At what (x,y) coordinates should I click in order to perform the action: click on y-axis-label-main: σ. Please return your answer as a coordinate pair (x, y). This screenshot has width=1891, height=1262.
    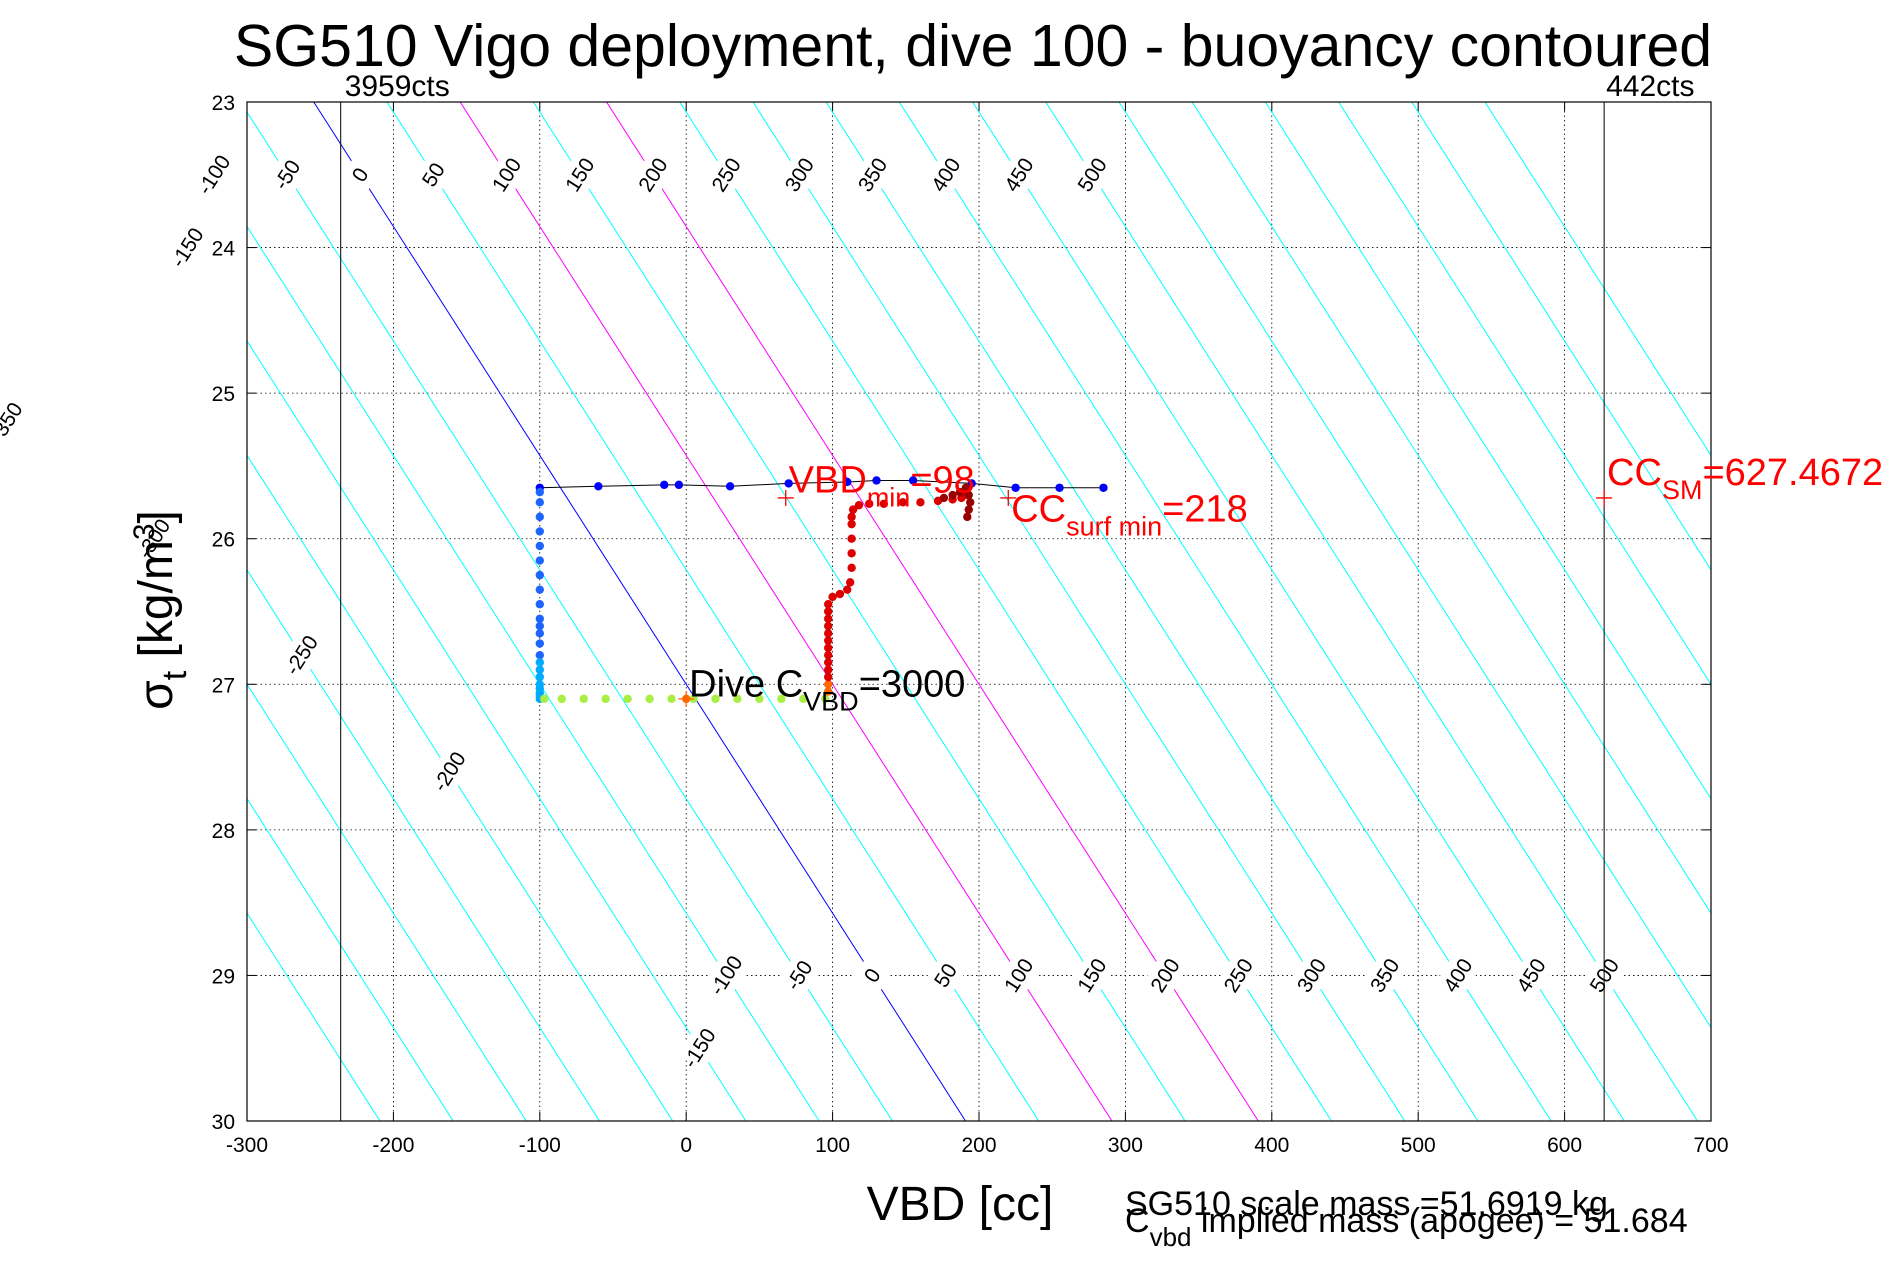
    Looking at the image, I should click on (156, 695).